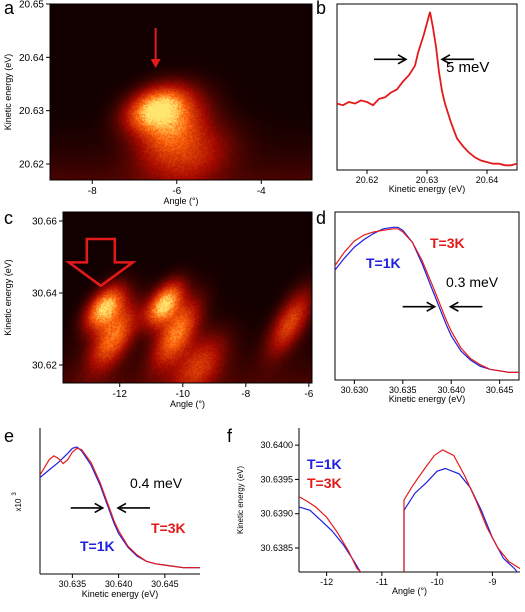 The width and height of the screenshot is (525, 612). What do you see at coordinates (31, 165) in the screenshot?
I see `ytick-label-a-0: 20.62` at bounding box center [31, 165].